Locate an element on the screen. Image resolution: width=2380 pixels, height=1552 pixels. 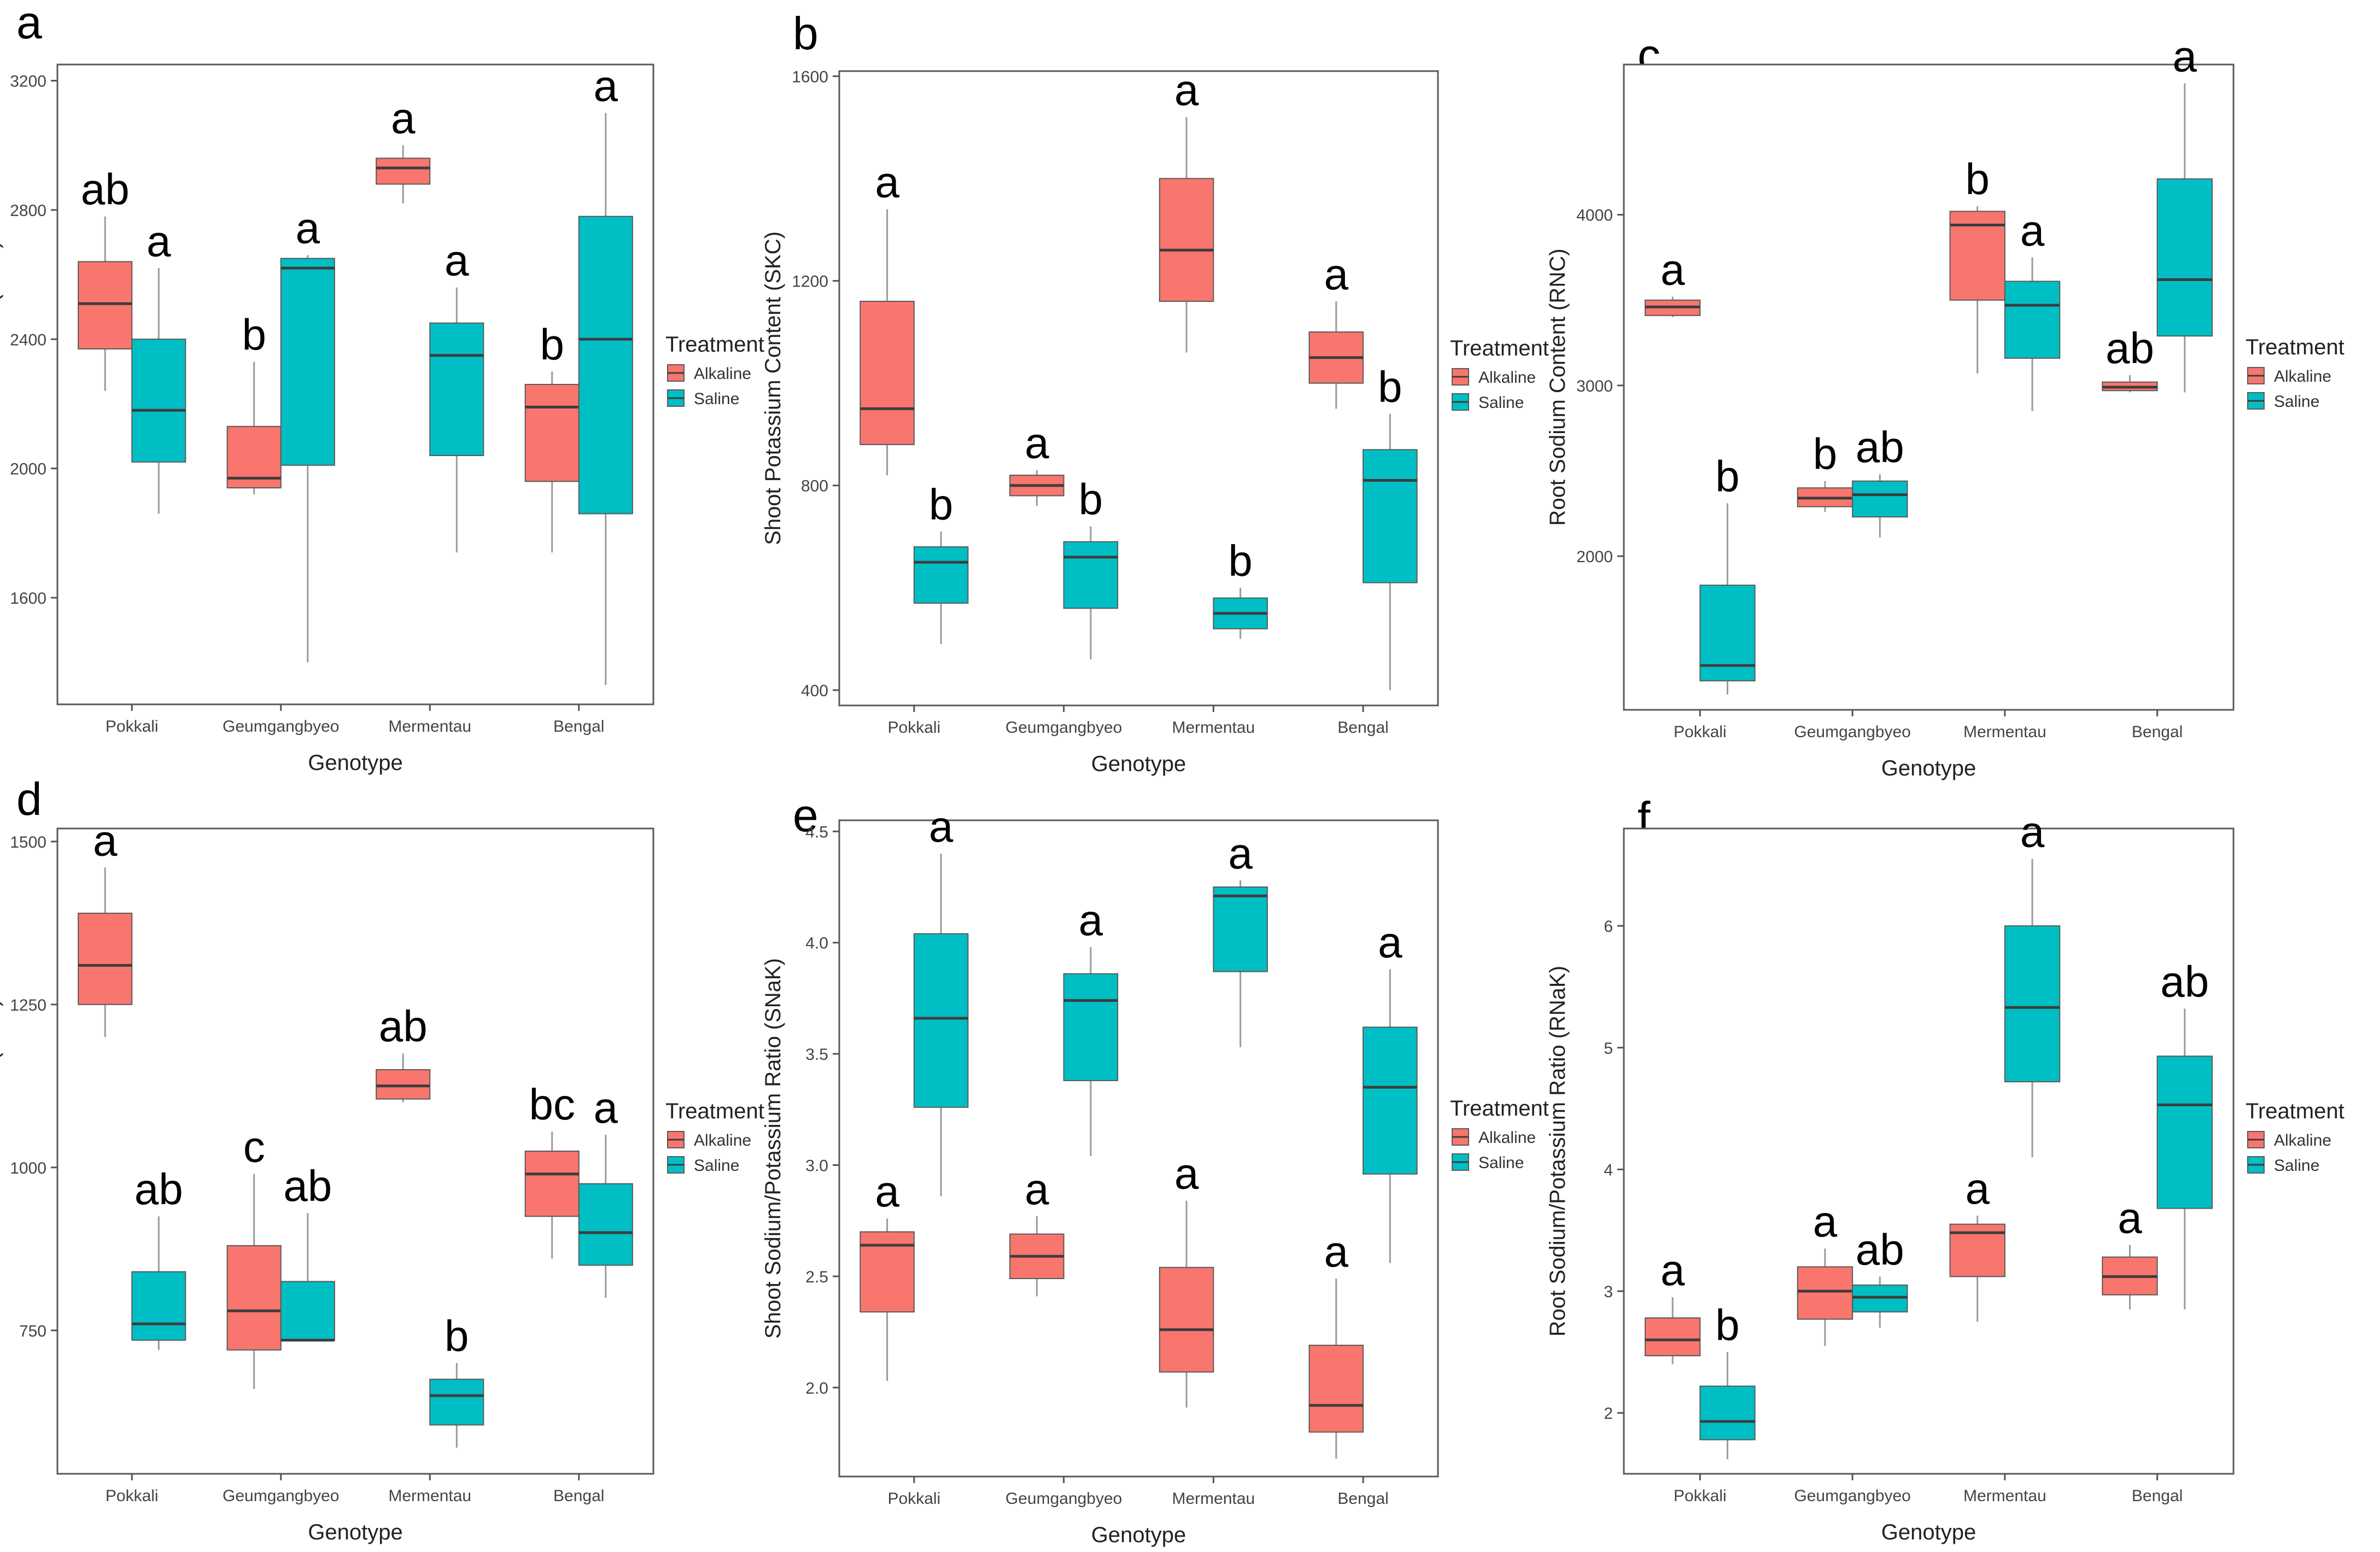
y-tick-label: 1500 is located at coordinates (28, 842).